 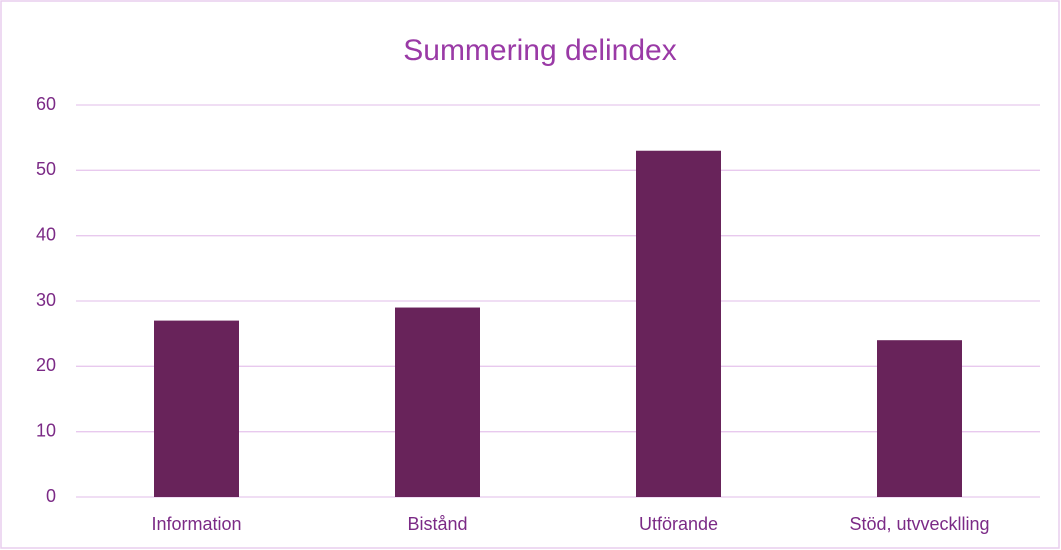 I want to click on x-tick-label: Information, so click(x=196, y=524).